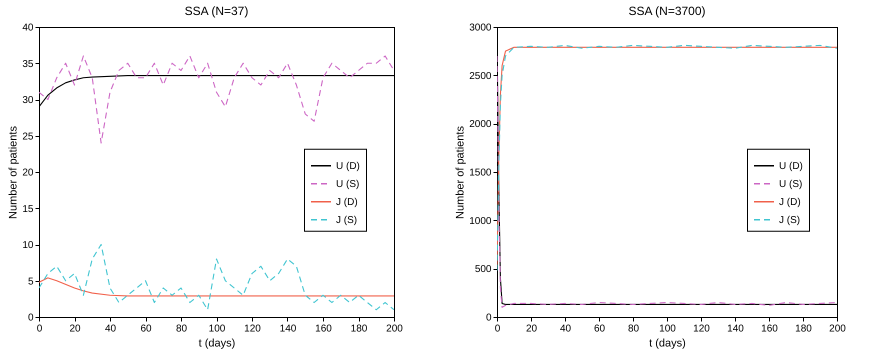  Describe the element at coordinates (28, 28) in the screenshot. I see `y-tick-label: 40` at that location.